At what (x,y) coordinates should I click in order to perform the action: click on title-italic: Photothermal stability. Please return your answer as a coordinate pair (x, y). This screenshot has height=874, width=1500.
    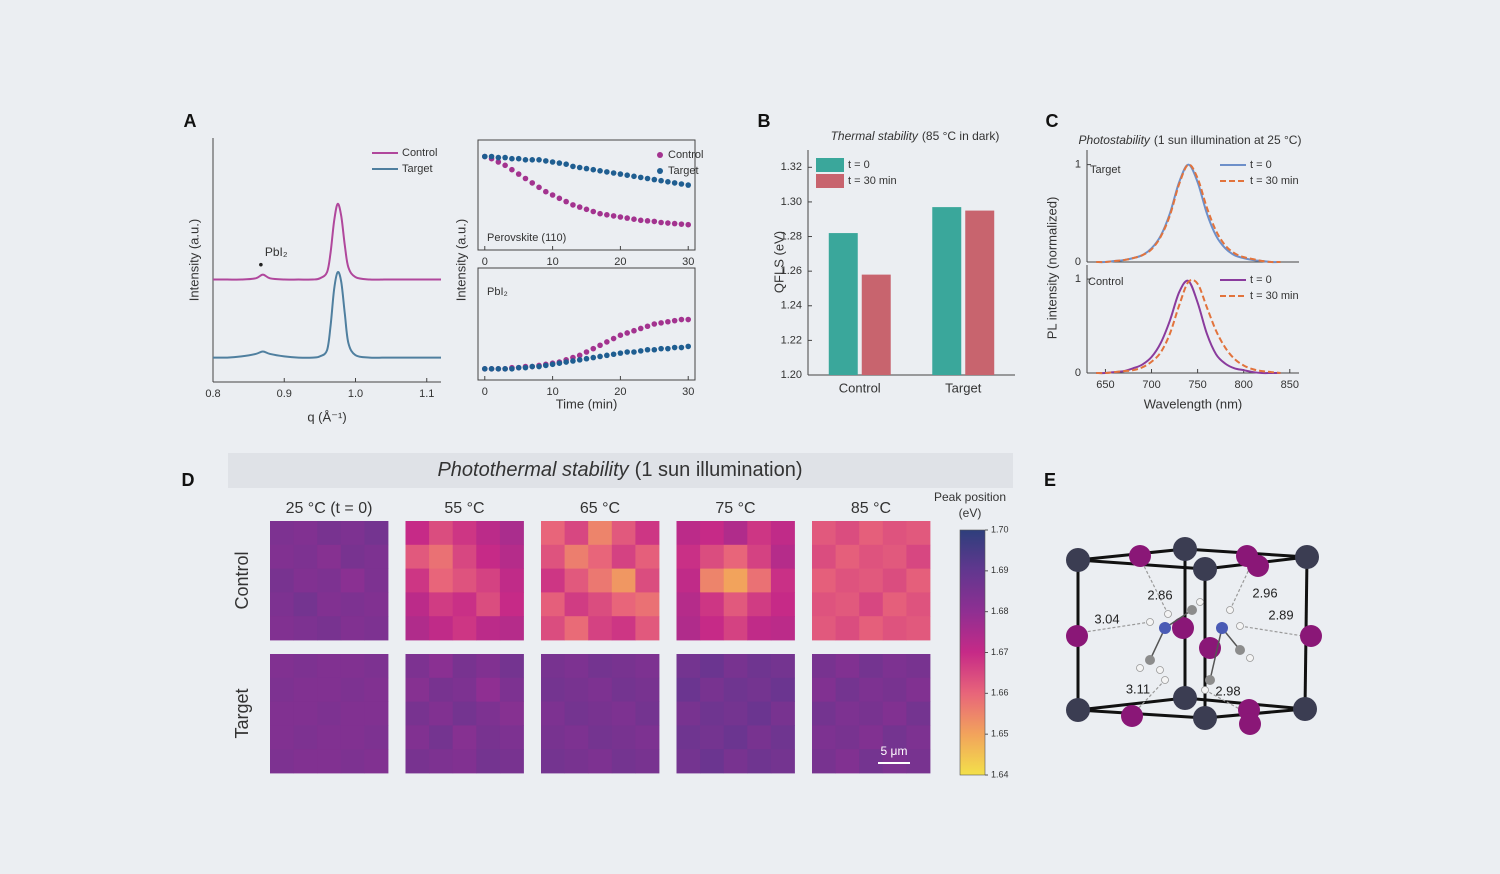
    Looking at the image, I should click on (533, 470).